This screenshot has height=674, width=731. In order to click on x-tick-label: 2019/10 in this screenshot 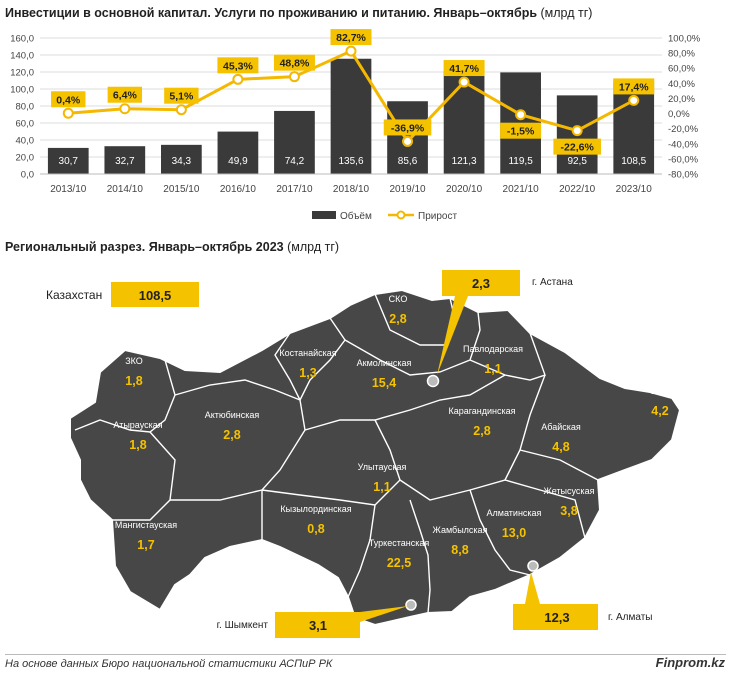, I will do `click(407, 189)`.